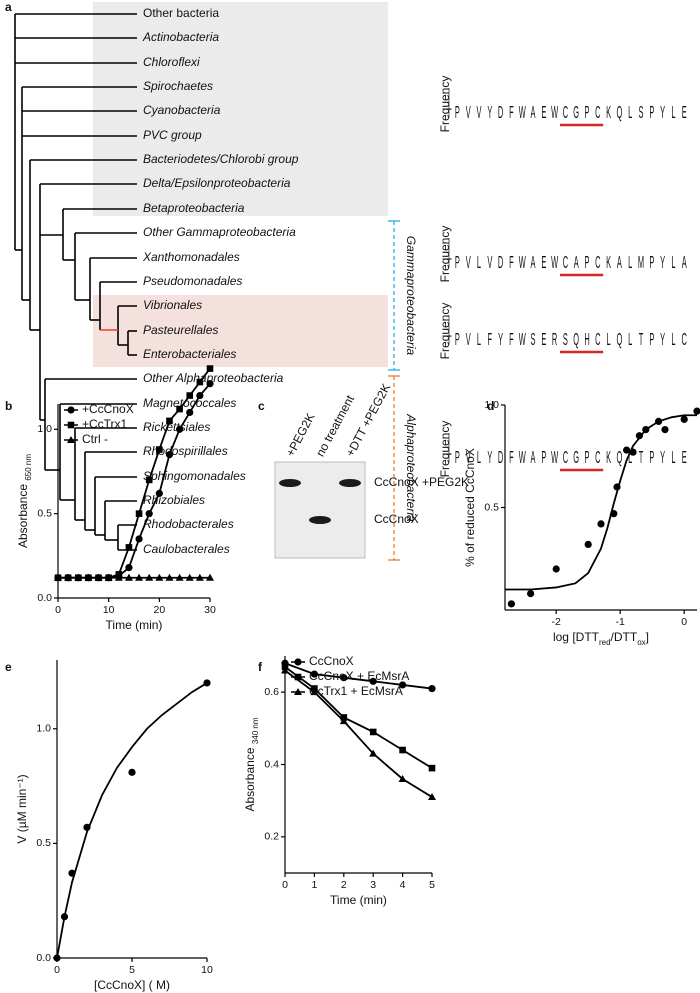 The height and width of the screenshot is (993, 700). I want to click on taxon-label: Other bacteria, so click(181, 13).